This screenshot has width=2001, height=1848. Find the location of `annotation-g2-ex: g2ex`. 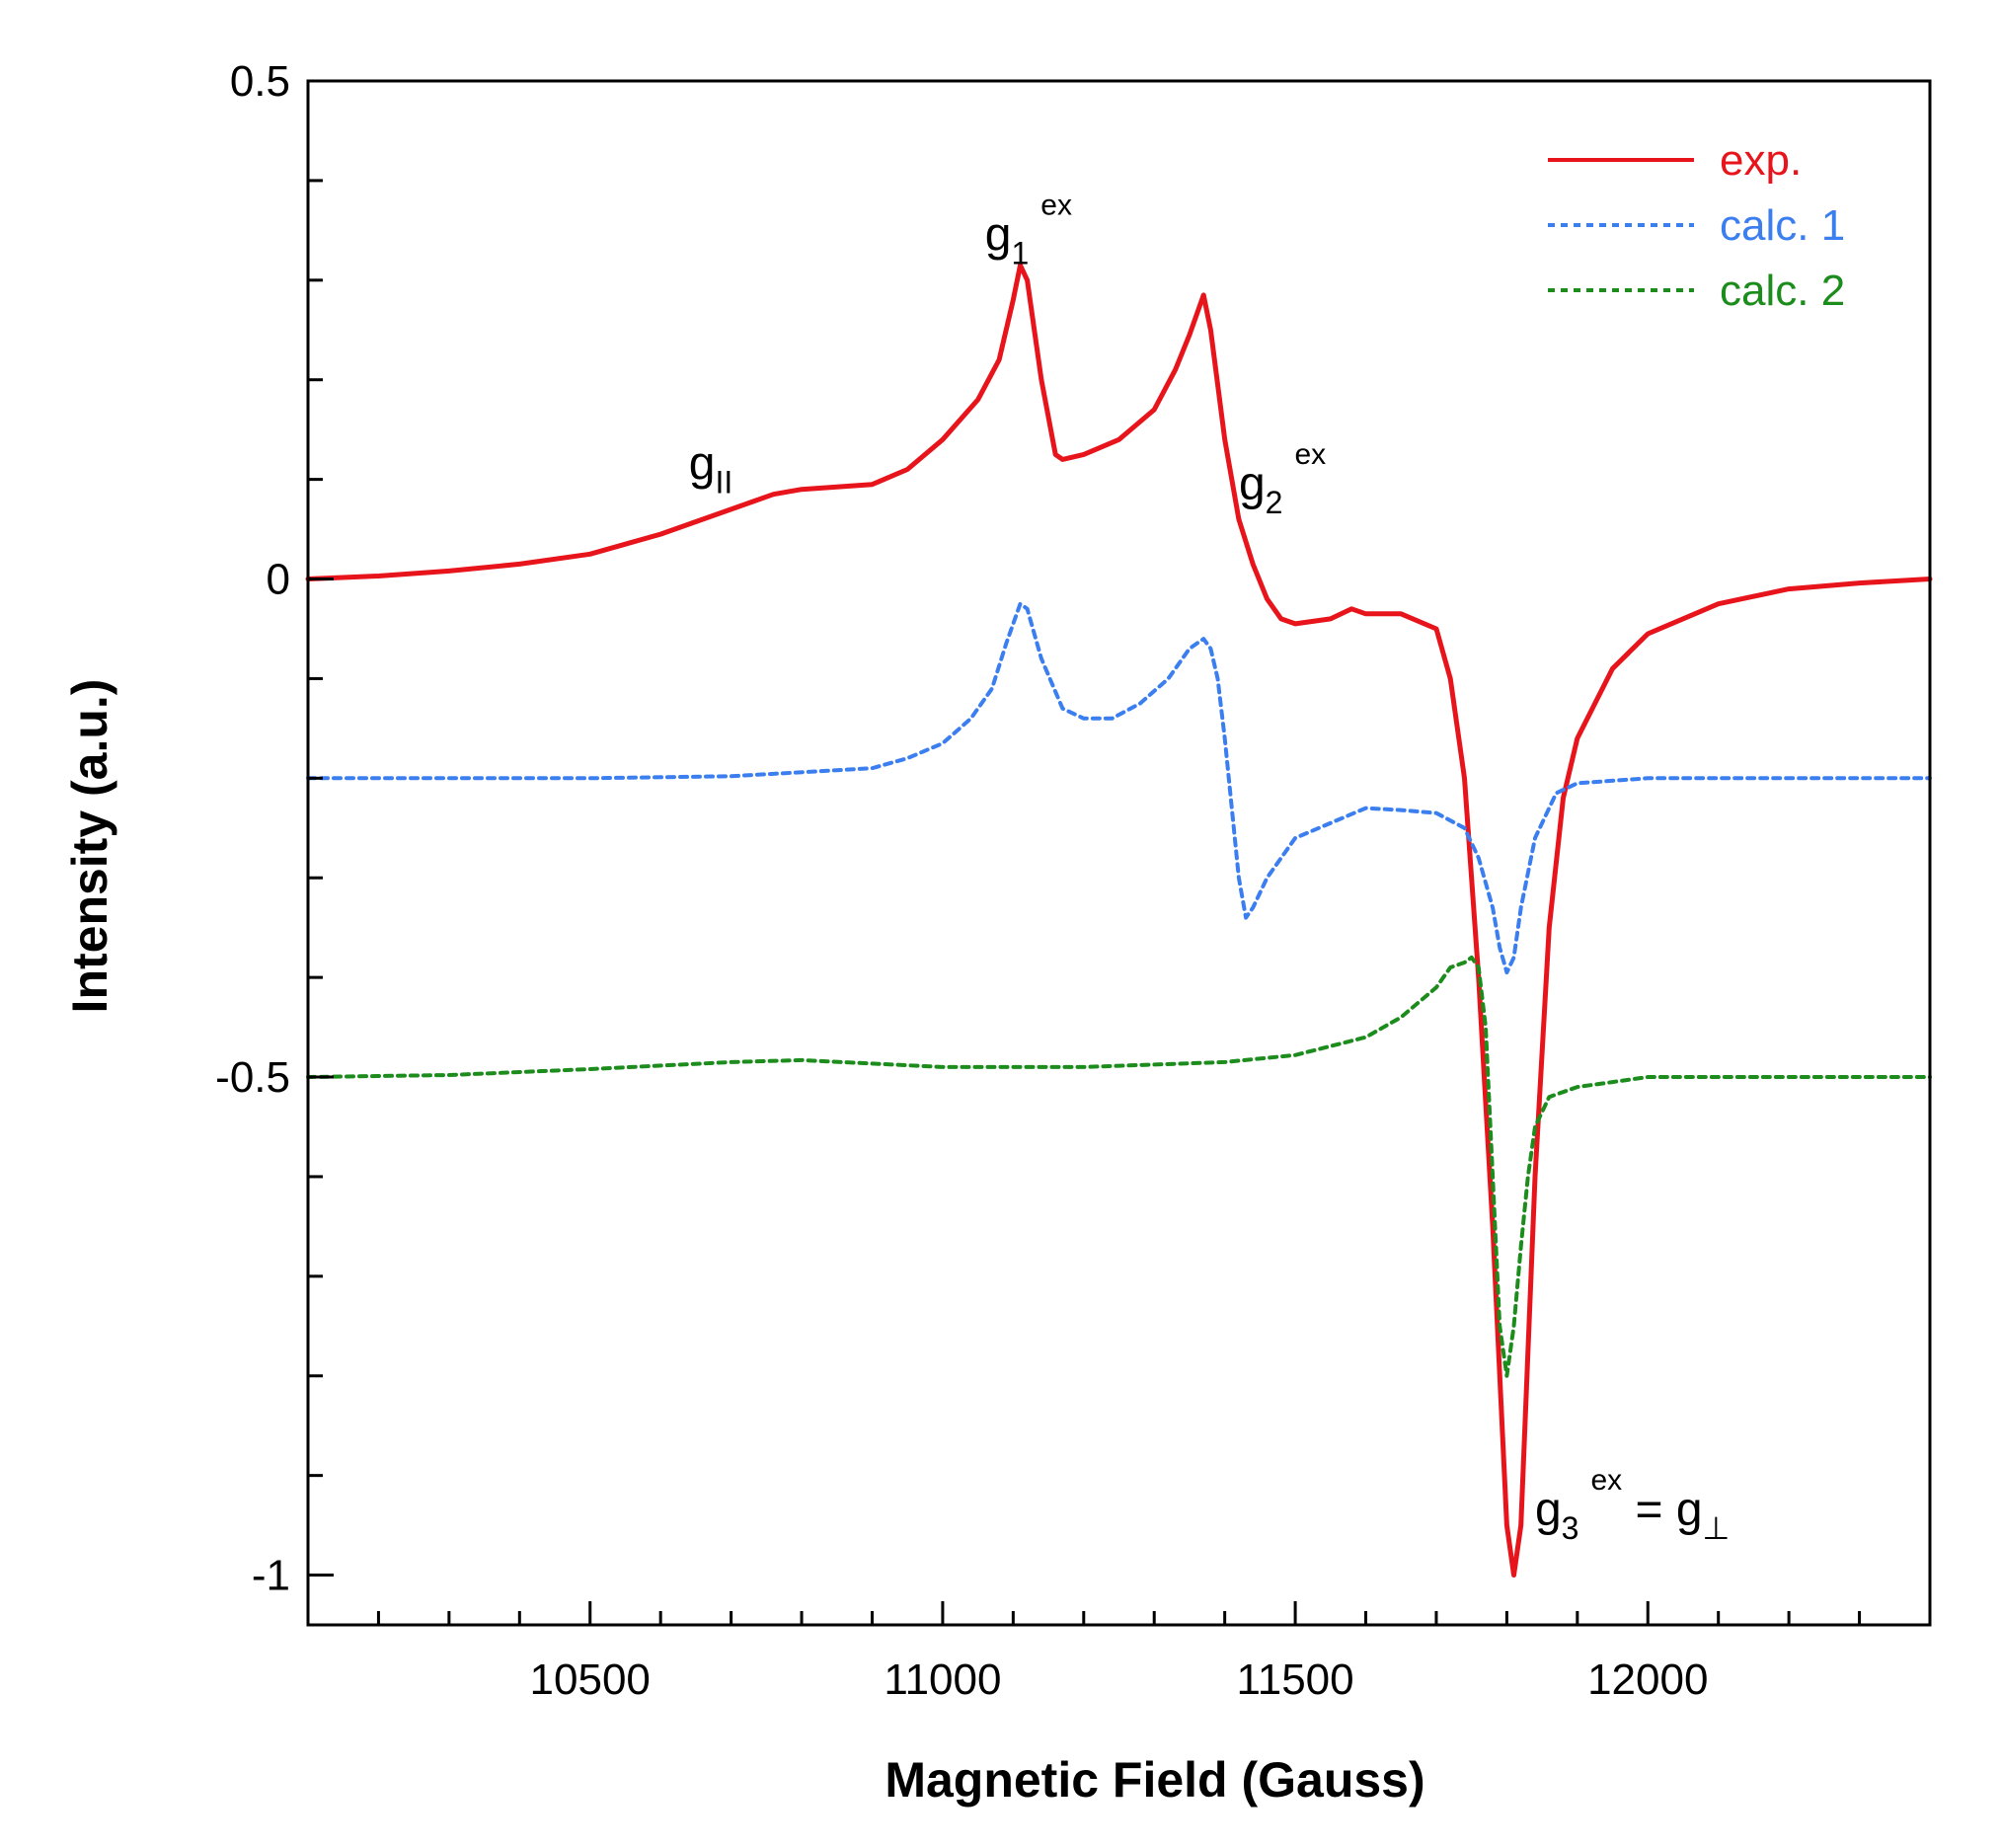

annotation-g2-ex: g2ex is located at coordinates (1282, 479).